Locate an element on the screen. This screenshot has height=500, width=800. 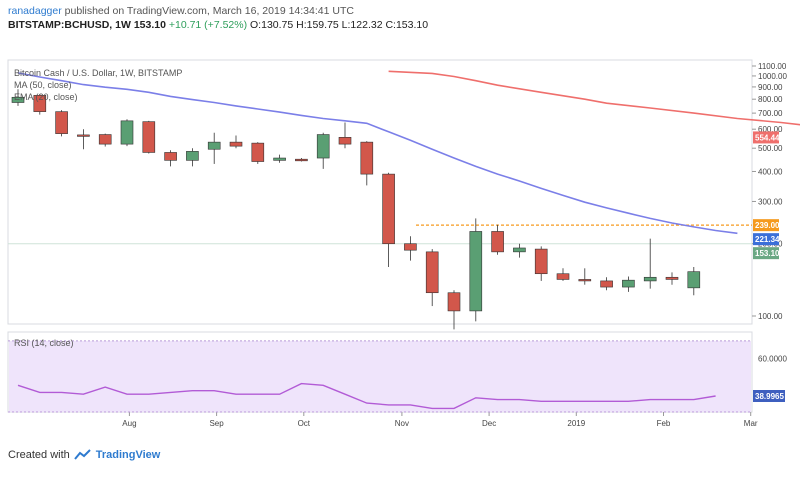
ma50-line is located at coordinates (594, 98).